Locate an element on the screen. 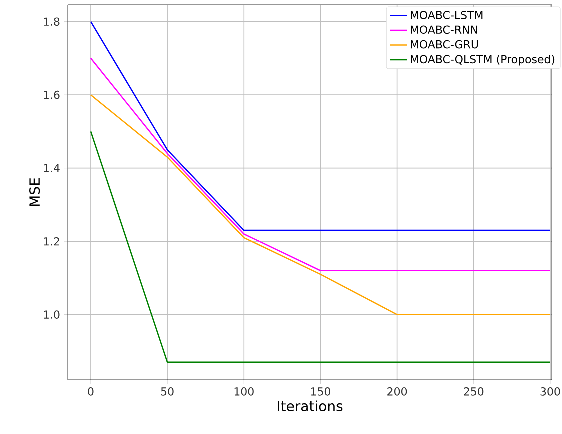 This screenshot has width=562, height=434. legend-label: MOABC-LSTM is located at coordinates (447, 15).